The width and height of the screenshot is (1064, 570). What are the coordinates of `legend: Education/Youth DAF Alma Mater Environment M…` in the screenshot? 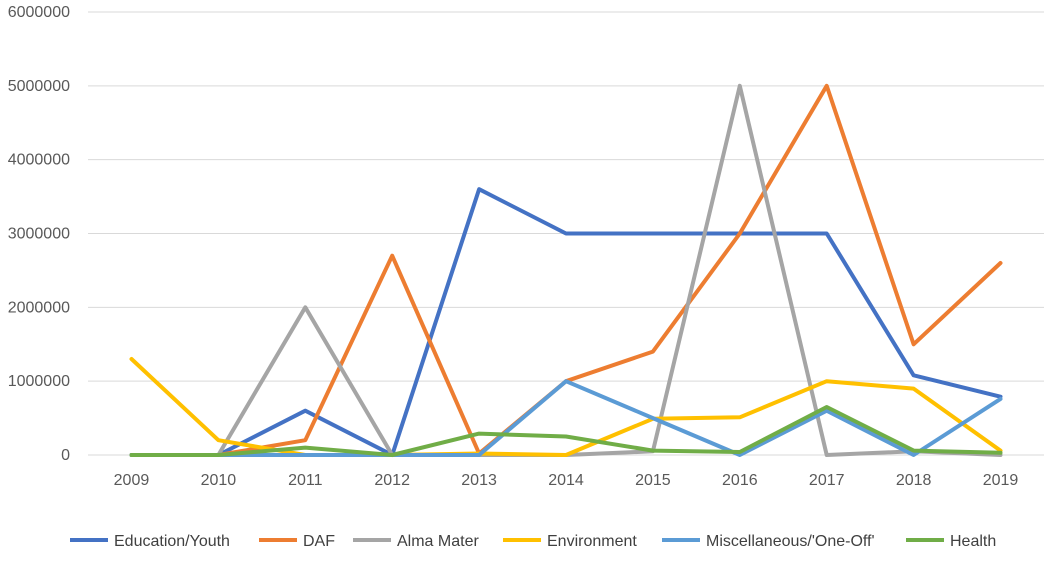 It's located at (533, 541).